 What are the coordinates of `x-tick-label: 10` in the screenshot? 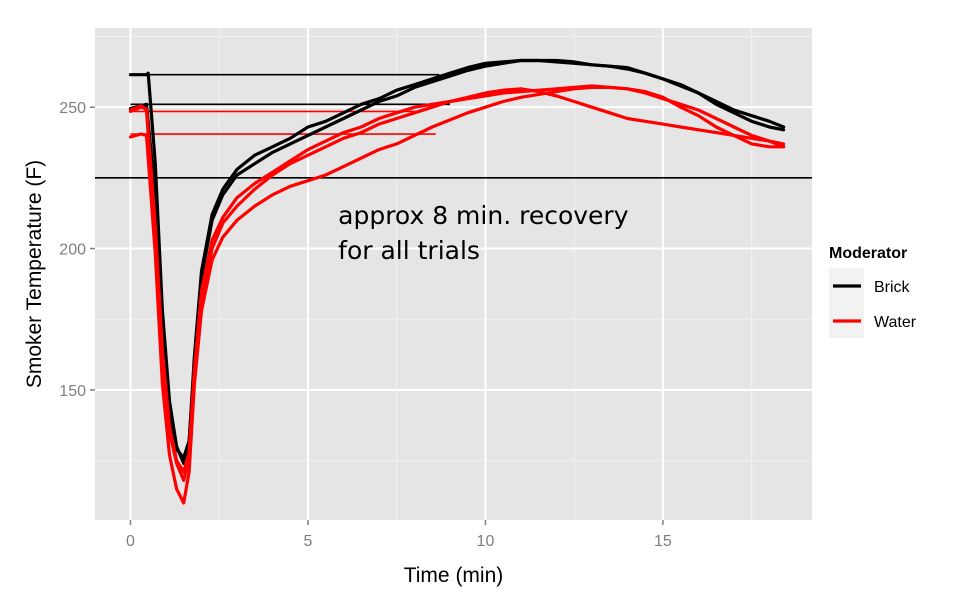 It's located at (486, 541).